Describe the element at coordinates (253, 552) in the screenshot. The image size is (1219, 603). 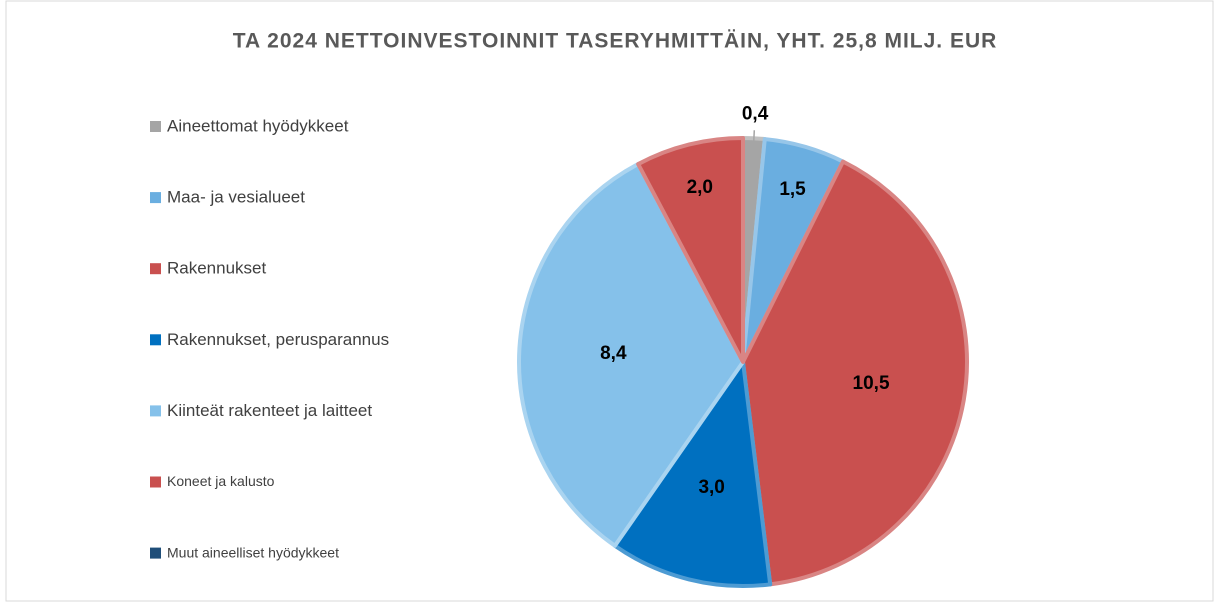
I see `legend-label: Muut aineelliset hyödykkeet` at that location.